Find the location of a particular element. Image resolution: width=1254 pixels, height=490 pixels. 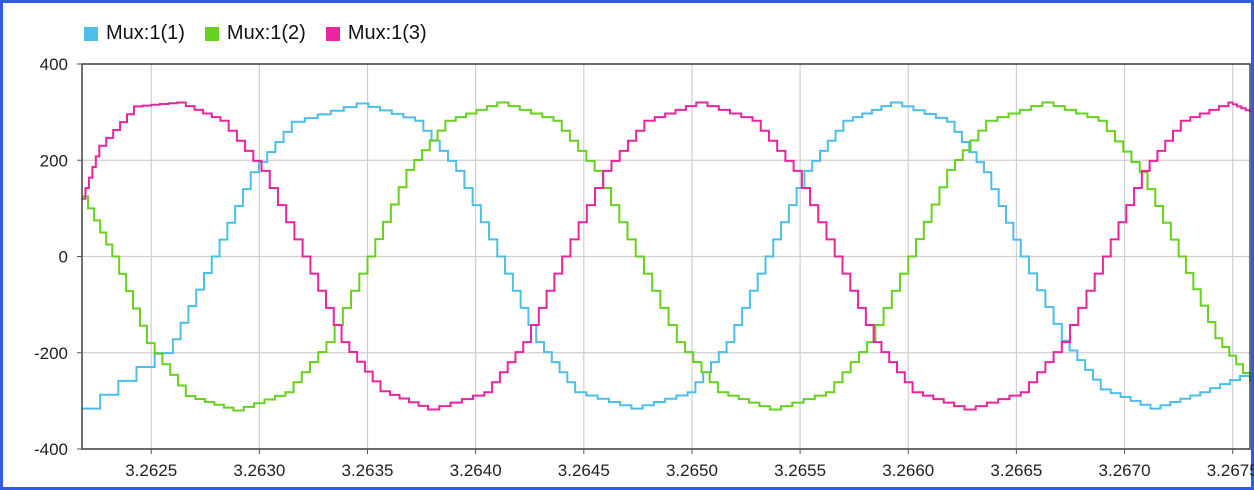

x-tick-label-3: 3.2640 is located at coordinates (476, 470).